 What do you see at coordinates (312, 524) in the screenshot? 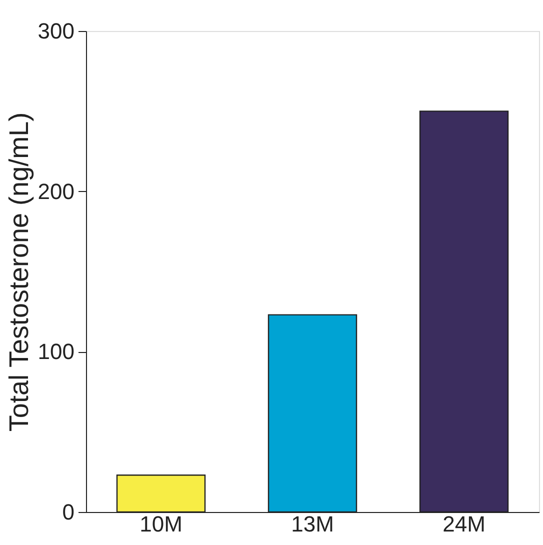
I see `x-tick-label: 13M` at bounding box center [312, 524].